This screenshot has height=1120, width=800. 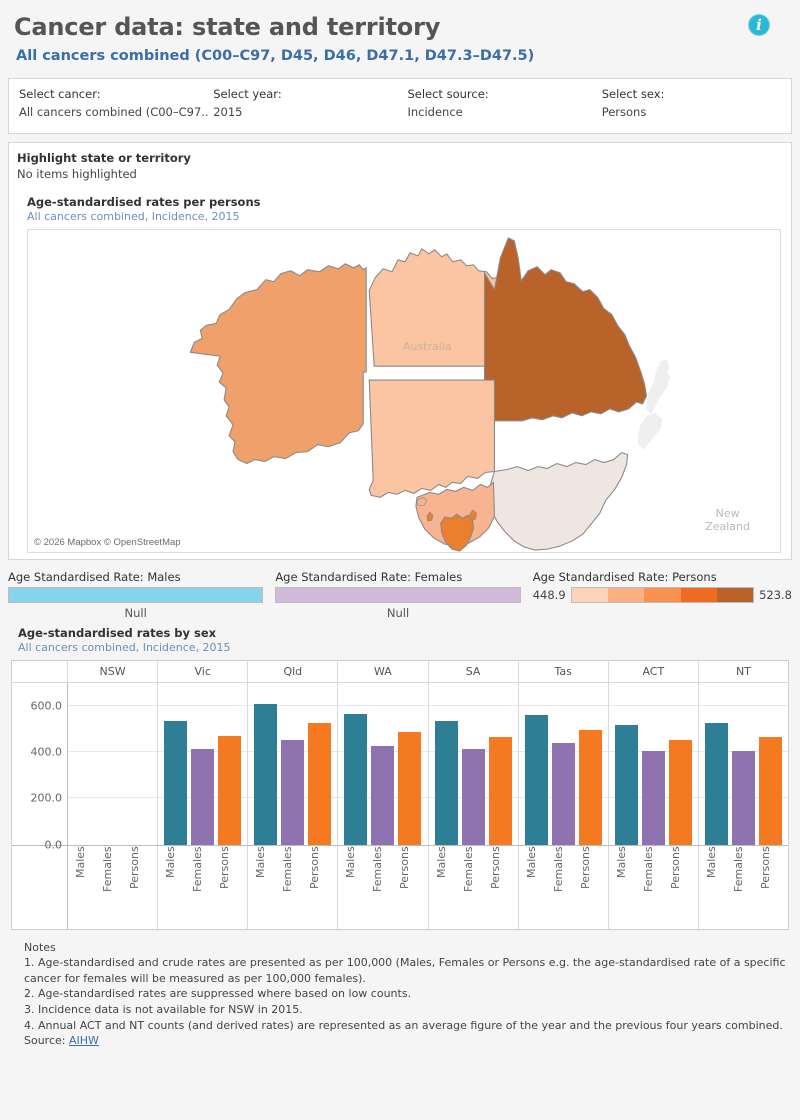 What do you see at coordinates (278, 363) in the screenshot?
I see `region-wa` at bounding box center [278, 363].